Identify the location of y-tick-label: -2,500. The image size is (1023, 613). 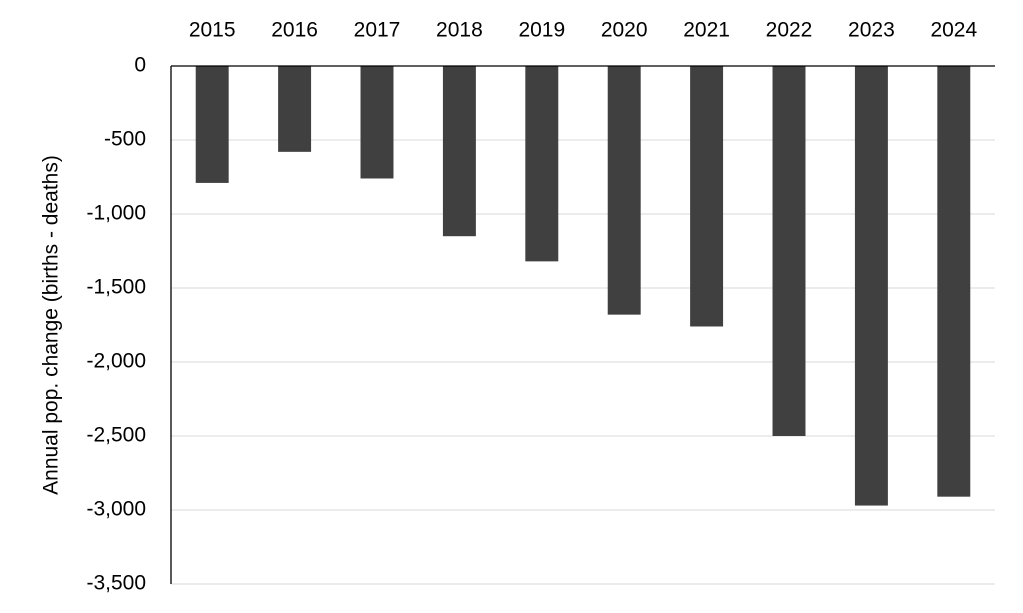
(116, 435).